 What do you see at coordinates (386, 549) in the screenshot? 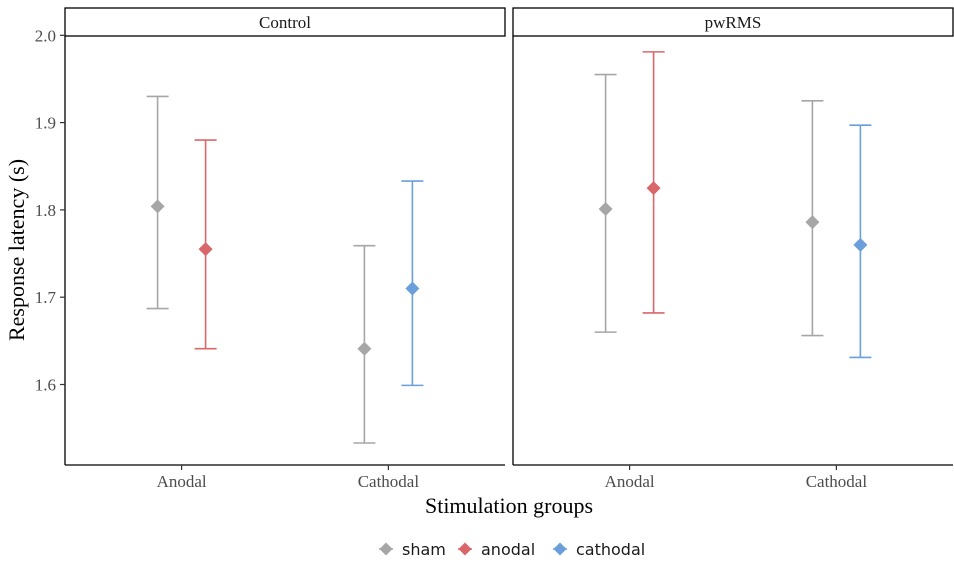
I see `legend-key-sham` at bounding box center [386, 549].